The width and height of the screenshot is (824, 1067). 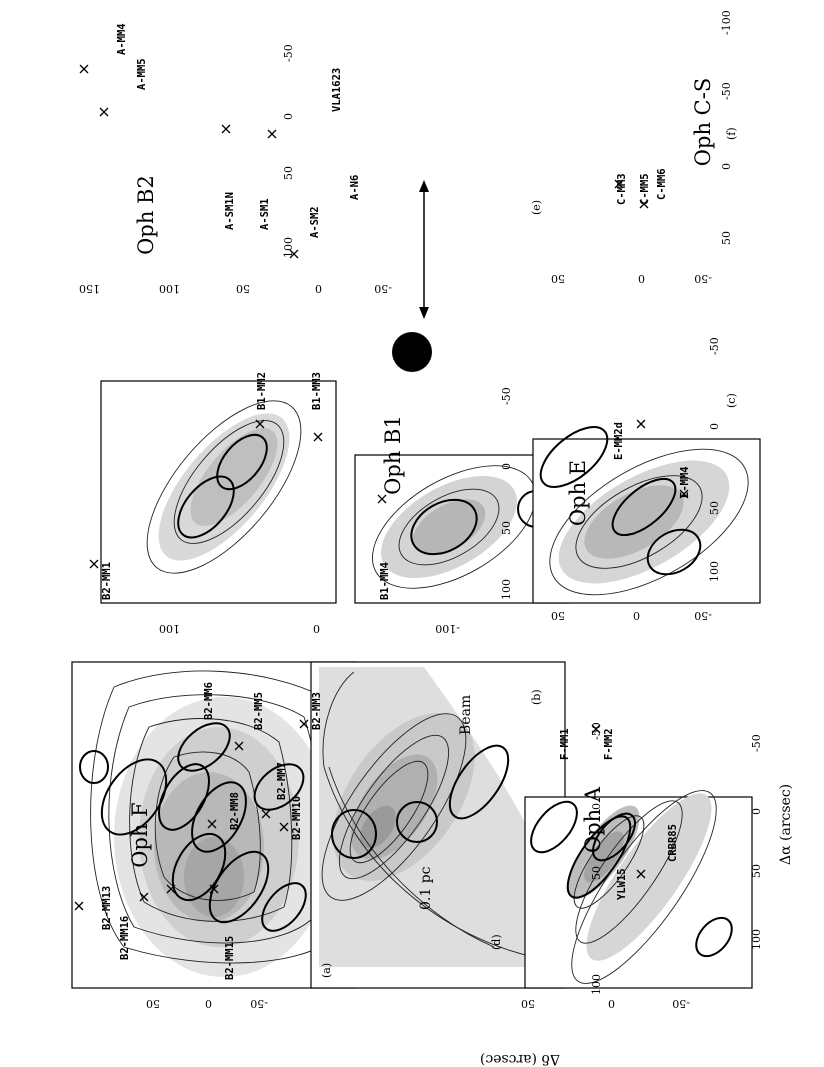 I want to click on panel-oph-f, so click(x=218, y=492).